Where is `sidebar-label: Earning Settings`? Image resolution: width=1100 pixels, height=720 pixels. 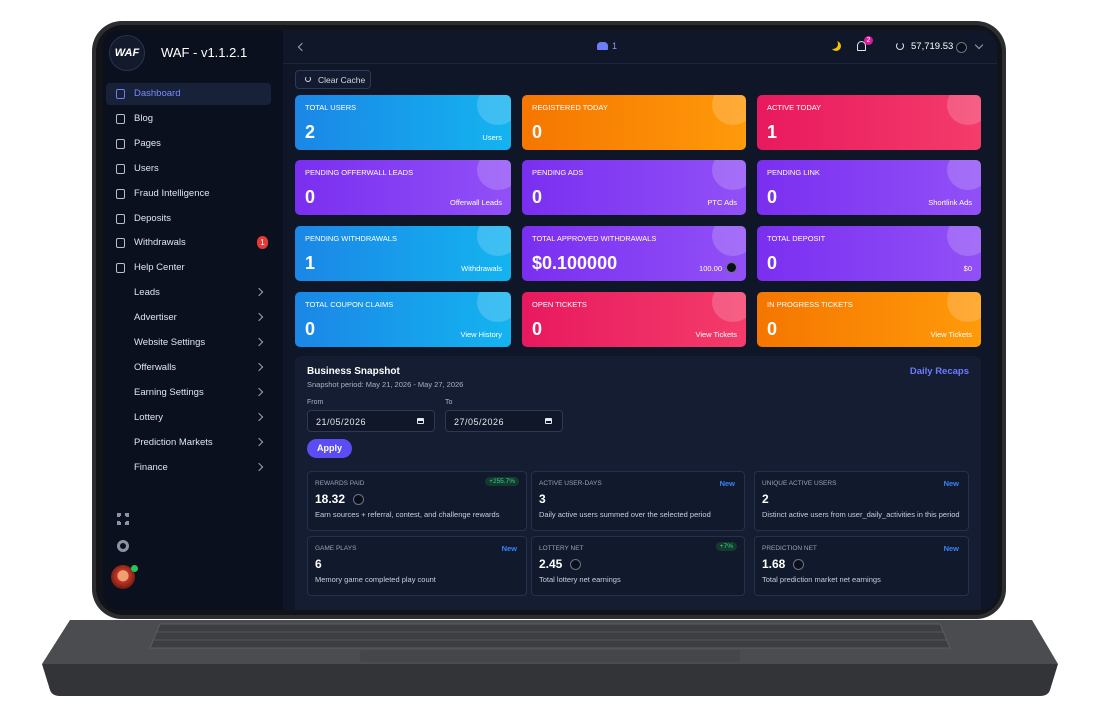 sidebar-label: Earning Settings is located at coordinates (169, 392).